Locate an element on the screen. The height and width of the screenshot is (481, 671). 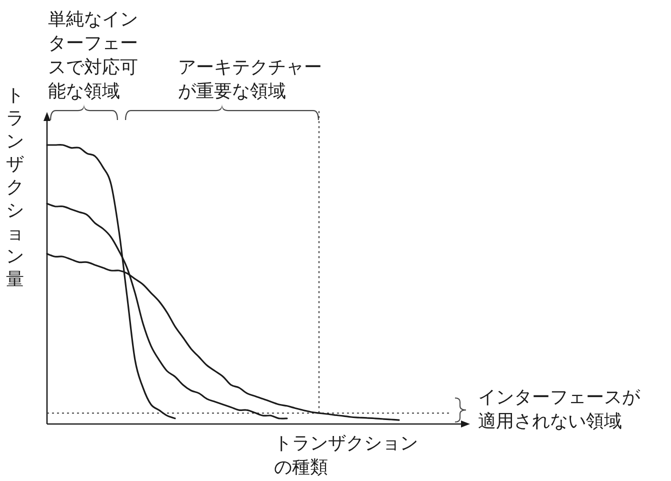
ylabel: トランザクション量 is located at coordinates (15, 187).